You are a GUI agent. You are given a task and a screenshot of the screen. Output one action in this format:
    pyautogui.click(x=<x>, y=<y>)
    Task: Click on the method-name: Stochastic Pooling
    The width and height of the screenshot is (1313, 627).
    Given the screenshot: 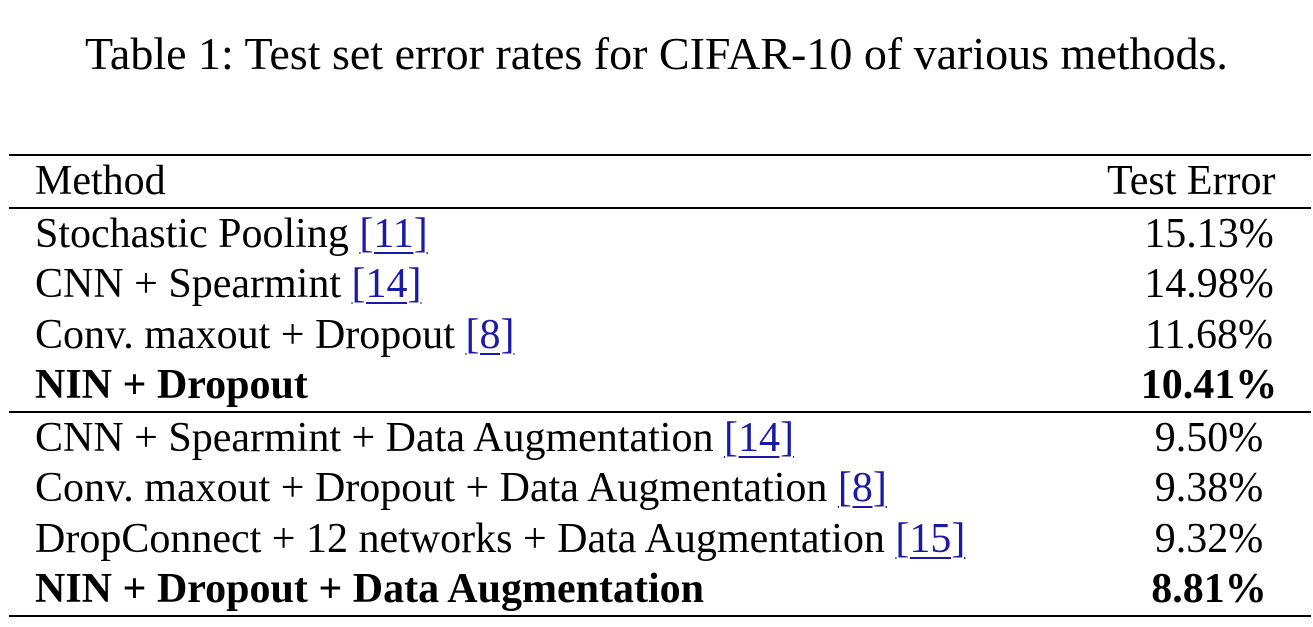 What is the action you would take?
    pyautogui.click(x=197, y=233)
    